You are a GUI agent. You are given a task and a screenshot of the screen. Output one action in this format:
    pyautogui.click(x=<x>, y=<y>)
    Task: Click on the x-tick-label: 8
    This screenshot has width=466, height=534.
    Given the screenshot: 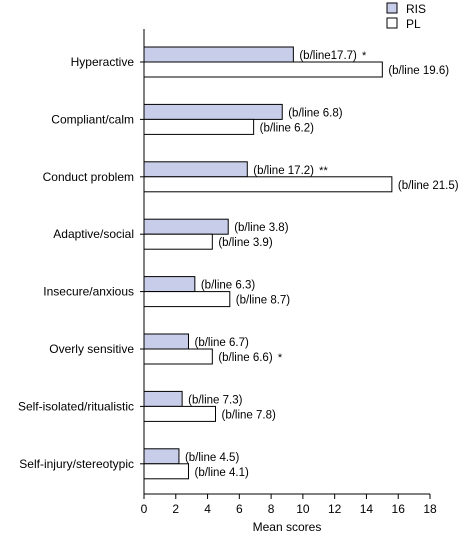 What is the action you would take?
    pyautogui.click(x=271, y=509)
    